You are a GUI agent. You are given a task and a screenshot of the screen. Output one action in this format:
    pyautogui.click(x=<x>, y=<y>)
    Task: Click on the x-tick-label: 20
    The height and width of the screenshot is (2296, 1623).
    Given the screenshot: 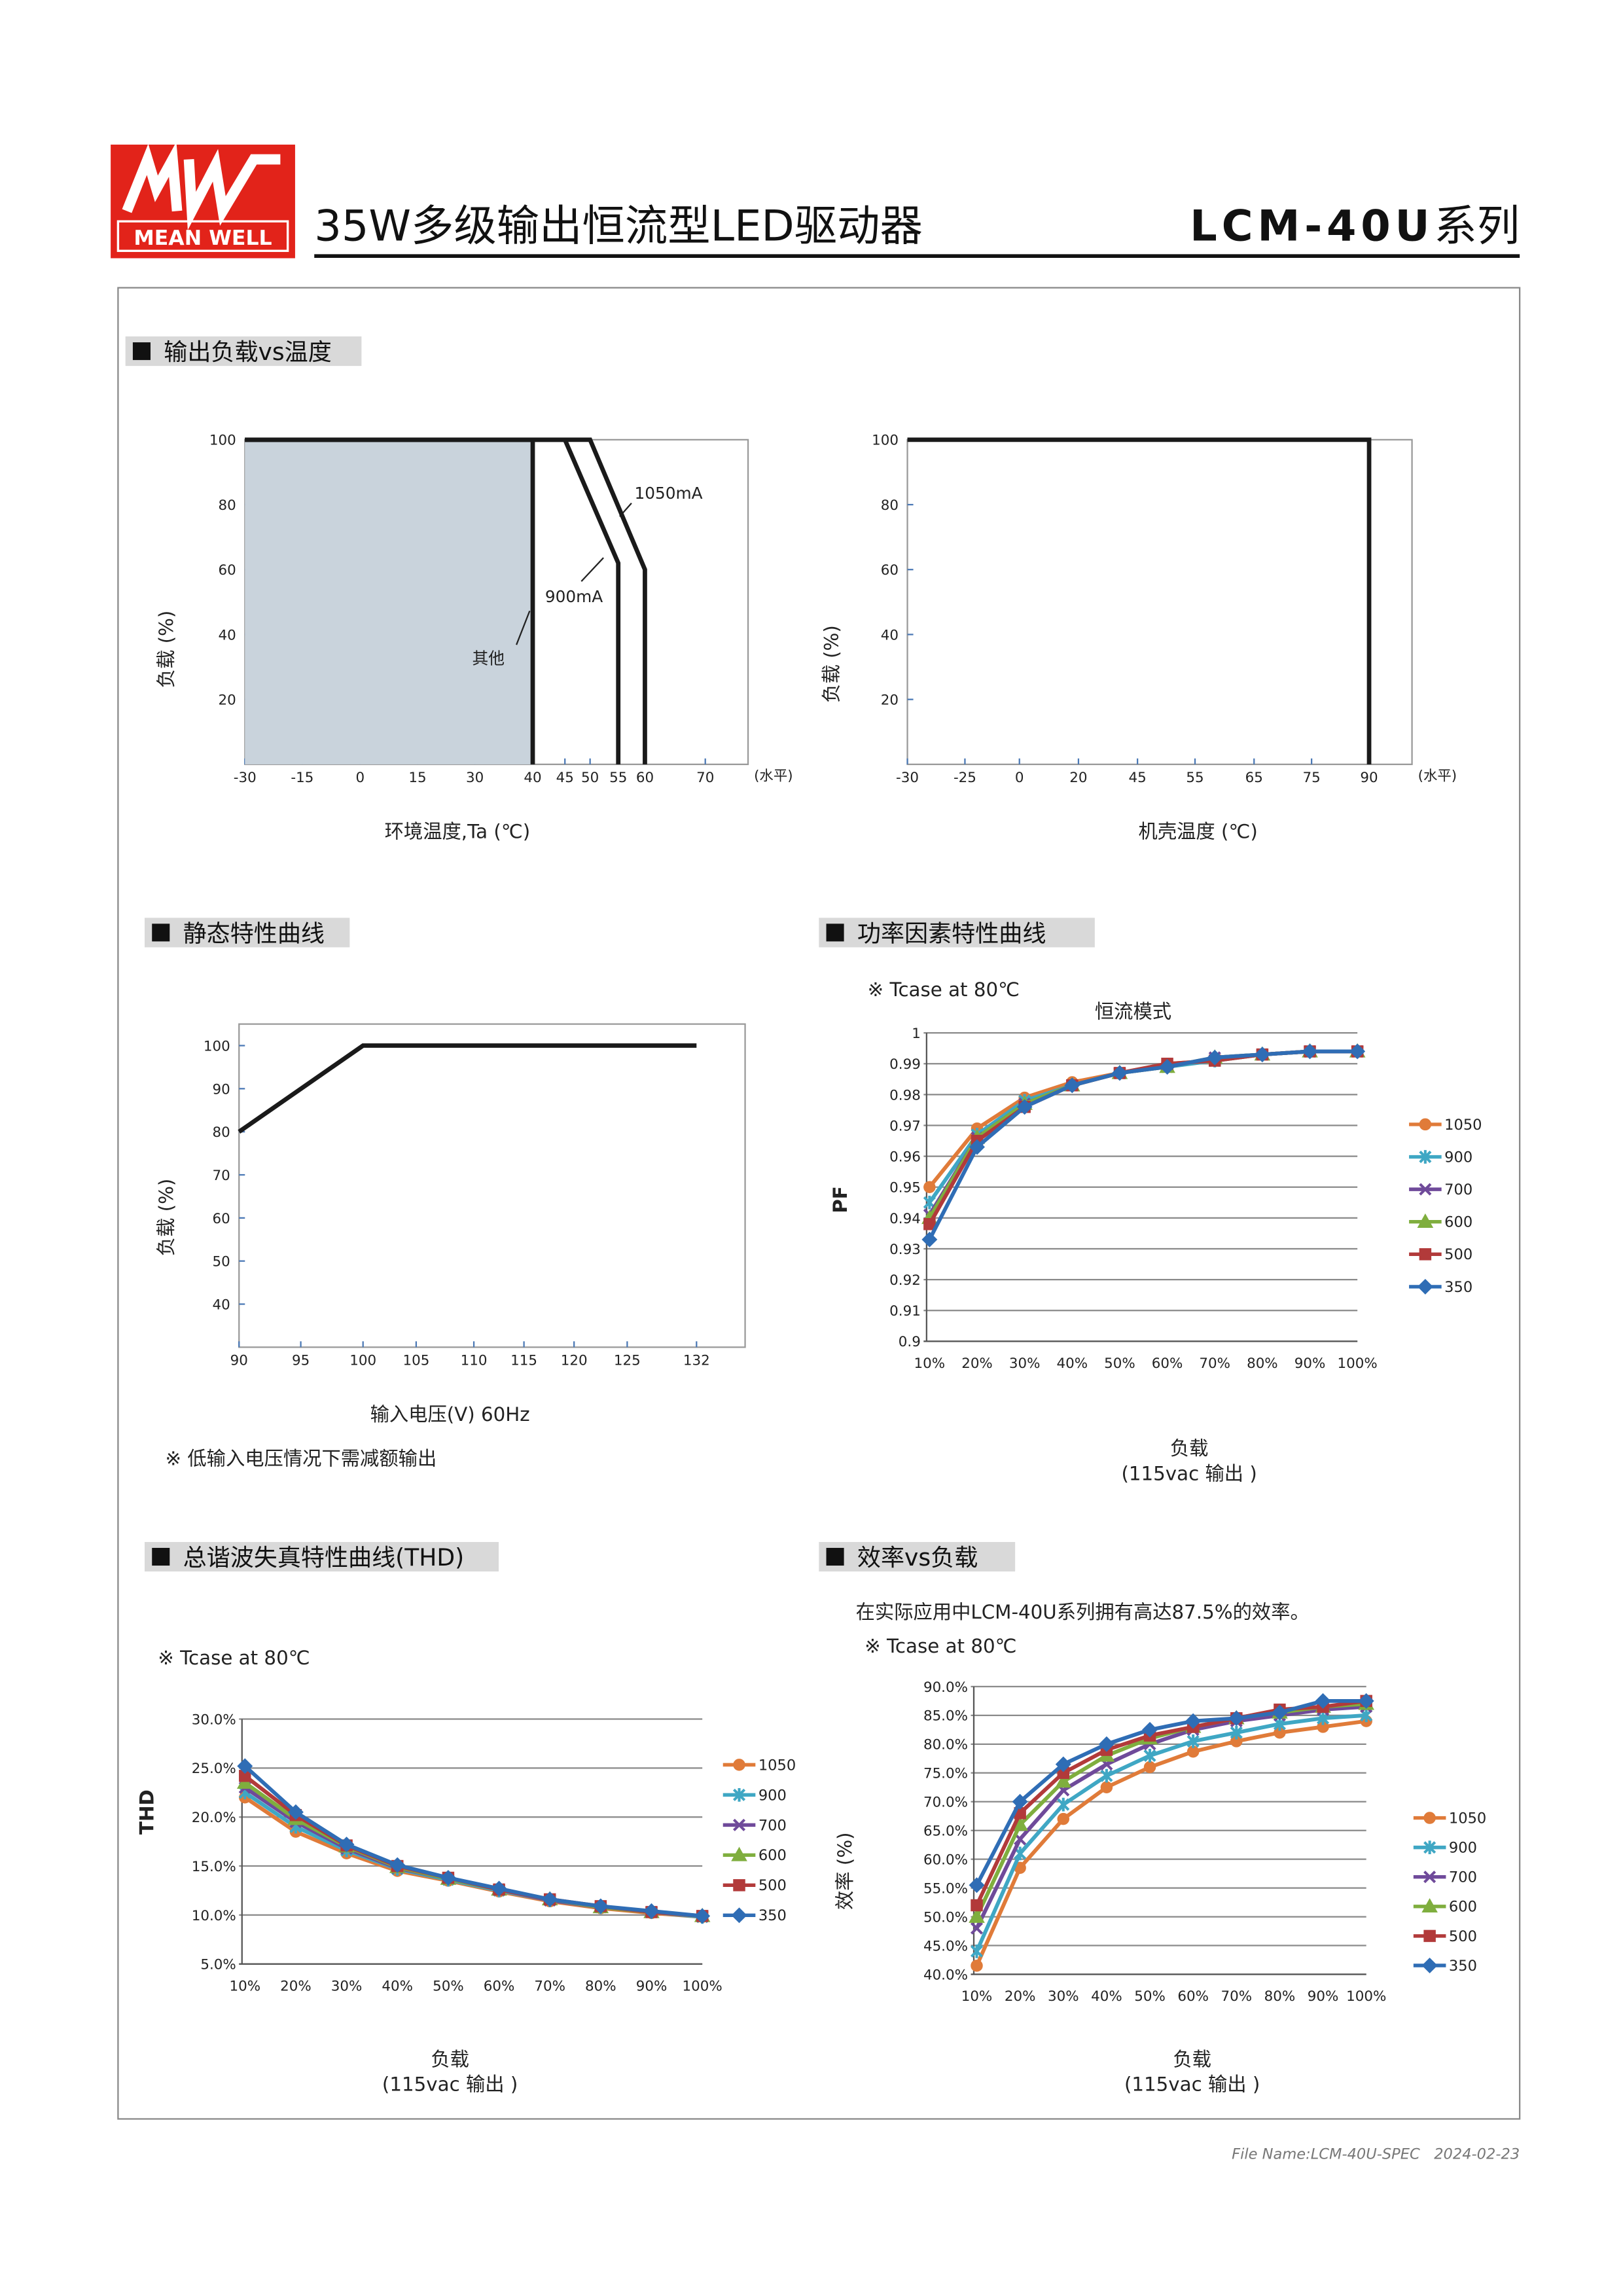 What is the action you would take?
    pyautogui.click(x=1078, y=778)
    